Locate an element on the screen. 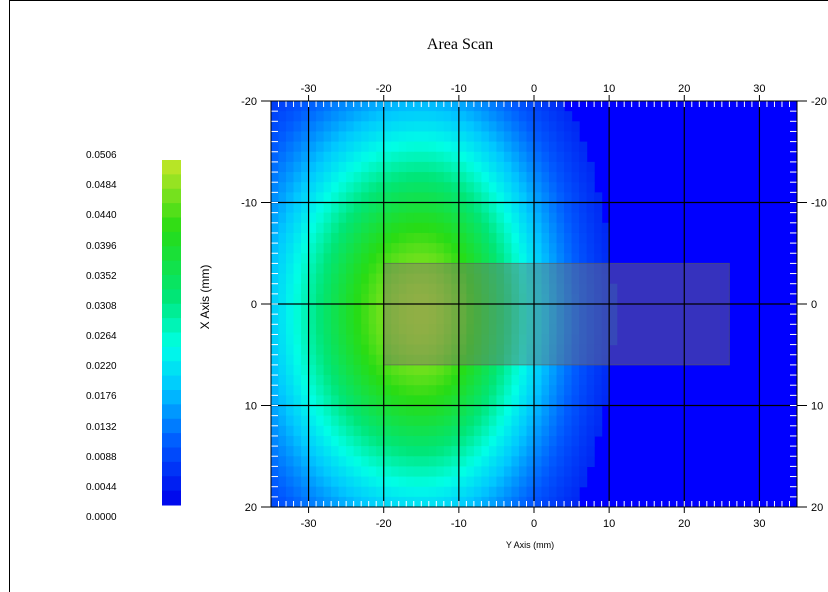 The image size is (828, 592). x-tick-label-bottom: -10 is located at coordinates (459, 524).